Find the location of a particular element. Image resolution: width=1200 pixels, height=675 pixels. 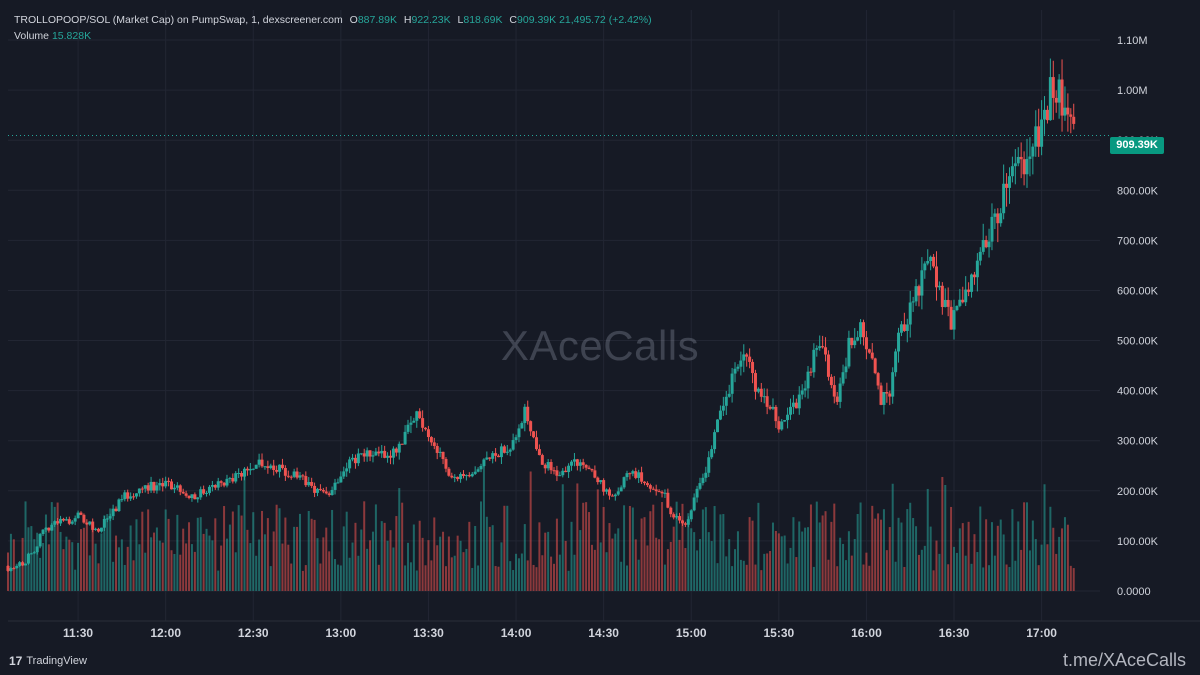

x-tick-label: 13:30 is located at coordinates (428, 633).